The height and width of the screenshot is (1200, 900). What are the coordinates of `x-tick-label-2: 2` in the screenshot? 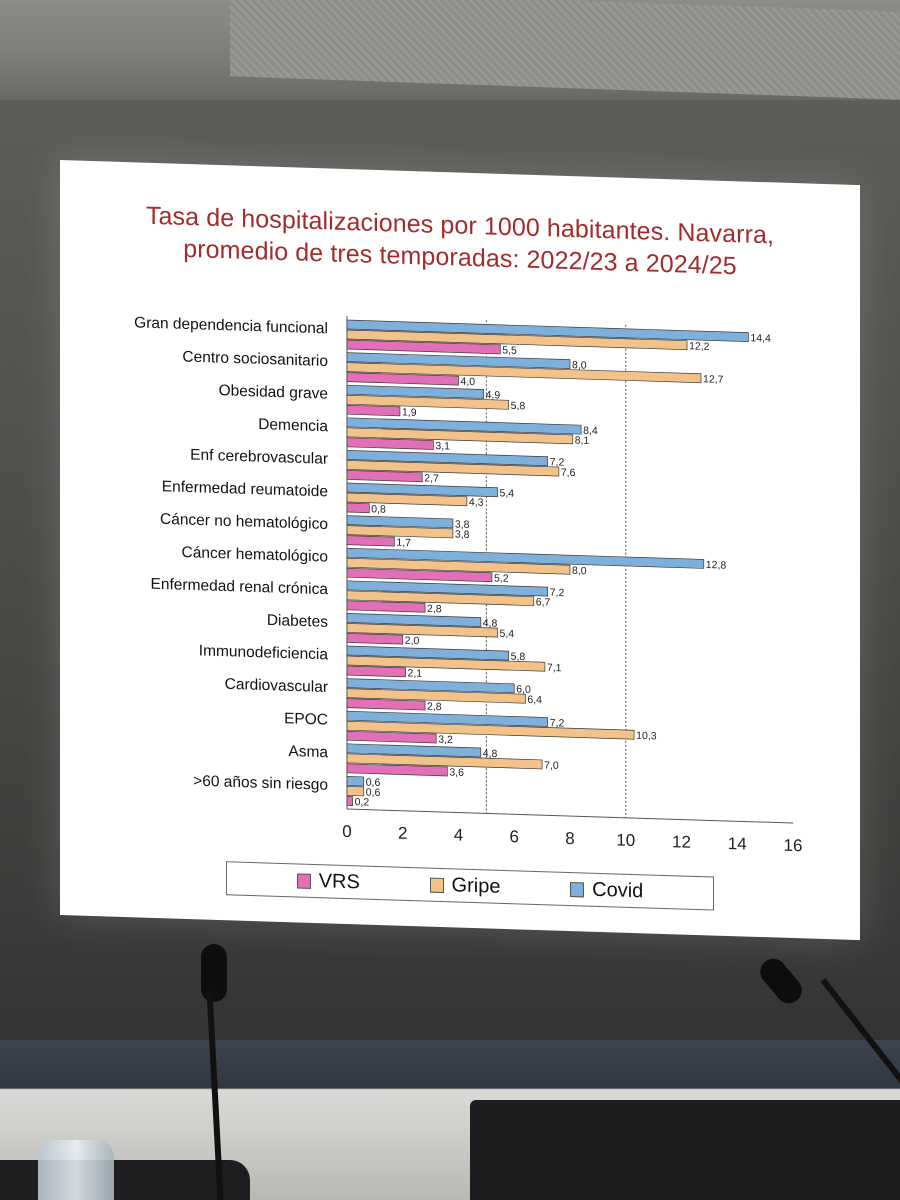 It's located at (402, 833).